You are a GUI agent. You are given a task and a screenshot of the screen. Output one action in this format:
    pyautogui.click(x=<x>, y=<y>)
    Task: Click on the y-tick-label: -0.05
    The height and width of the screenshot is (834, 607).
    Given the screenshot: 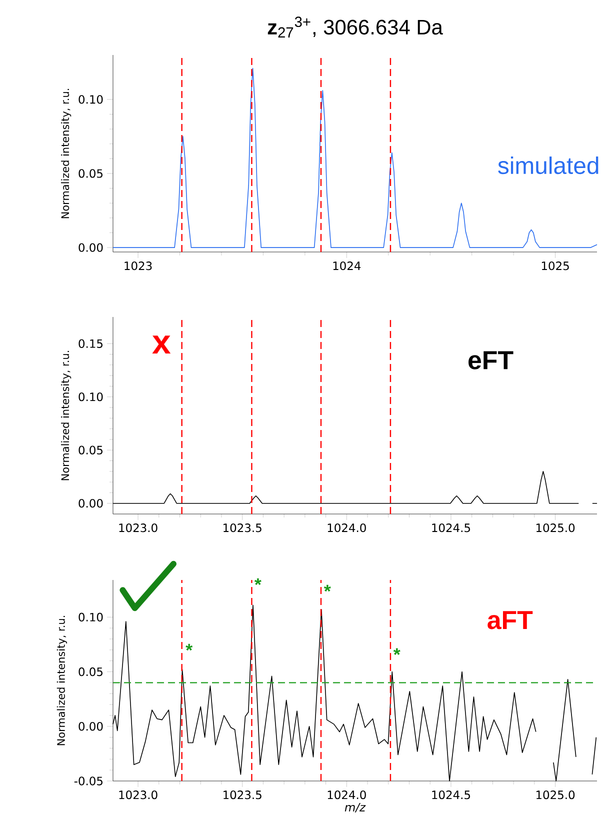 What is the action you would take?
    pyautogui.click(x=88, y=781)
    